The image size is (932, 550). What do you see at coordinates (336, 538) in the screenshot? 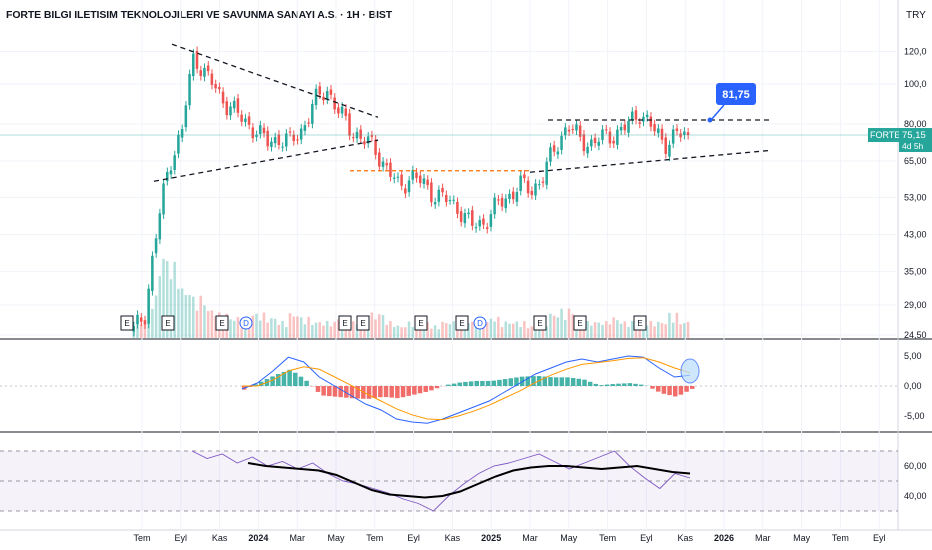
I see `time-tick-label: May` at bounding box center [336, 538].